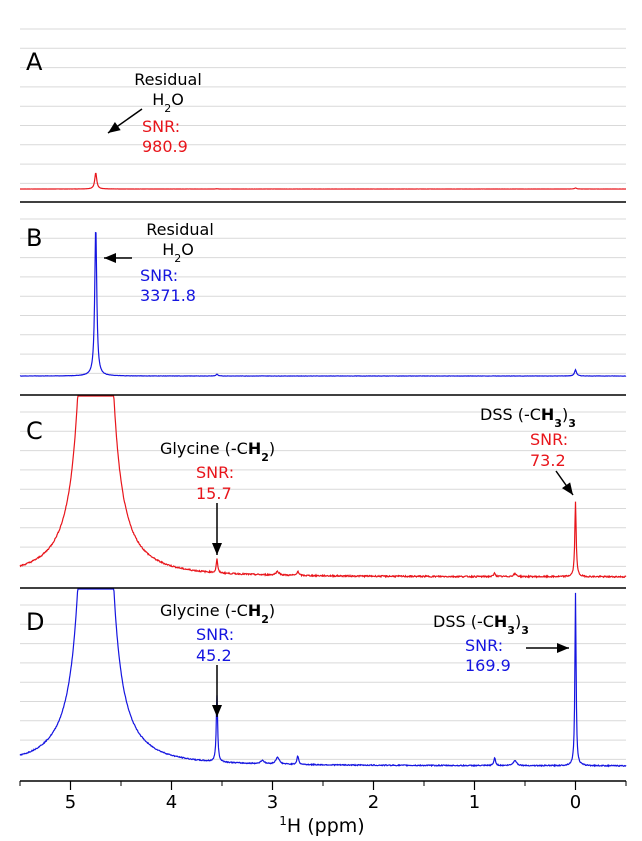 Image resolution: width=642 pixels, height=841 pixels. Describe the element at coordinates (34, 431) in the screenshot. I see `panel-label-C: C` at that location.